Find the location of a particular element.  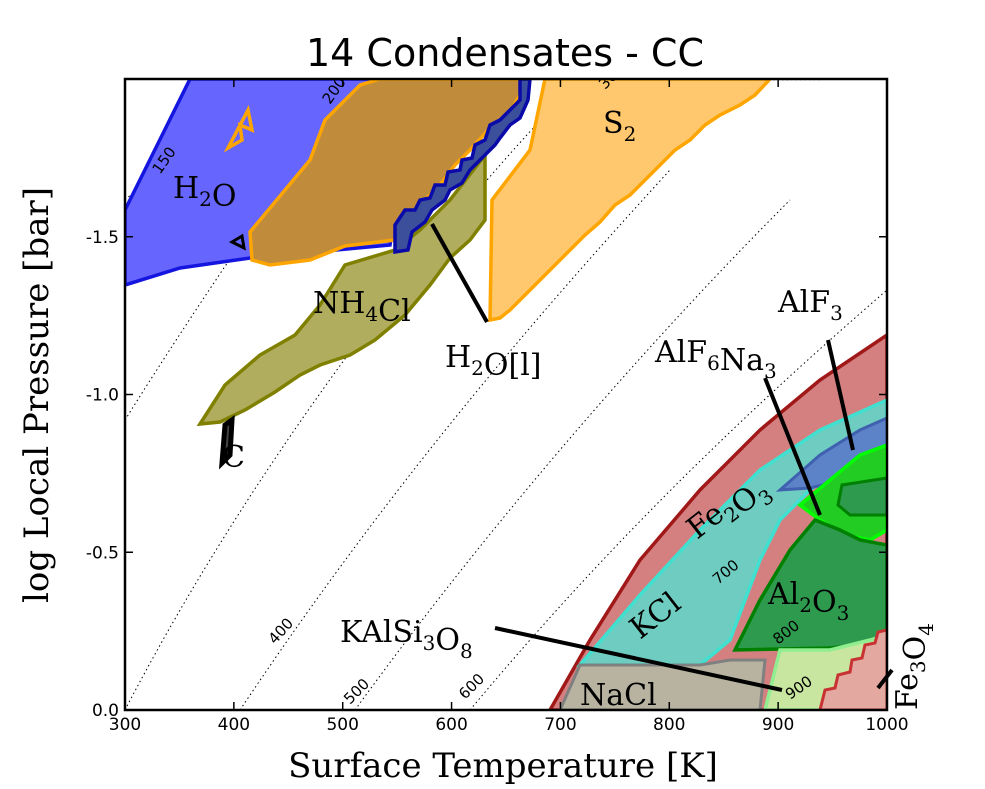

label-NH4Cl: NH4Cl is located at coordinates (362, 307).